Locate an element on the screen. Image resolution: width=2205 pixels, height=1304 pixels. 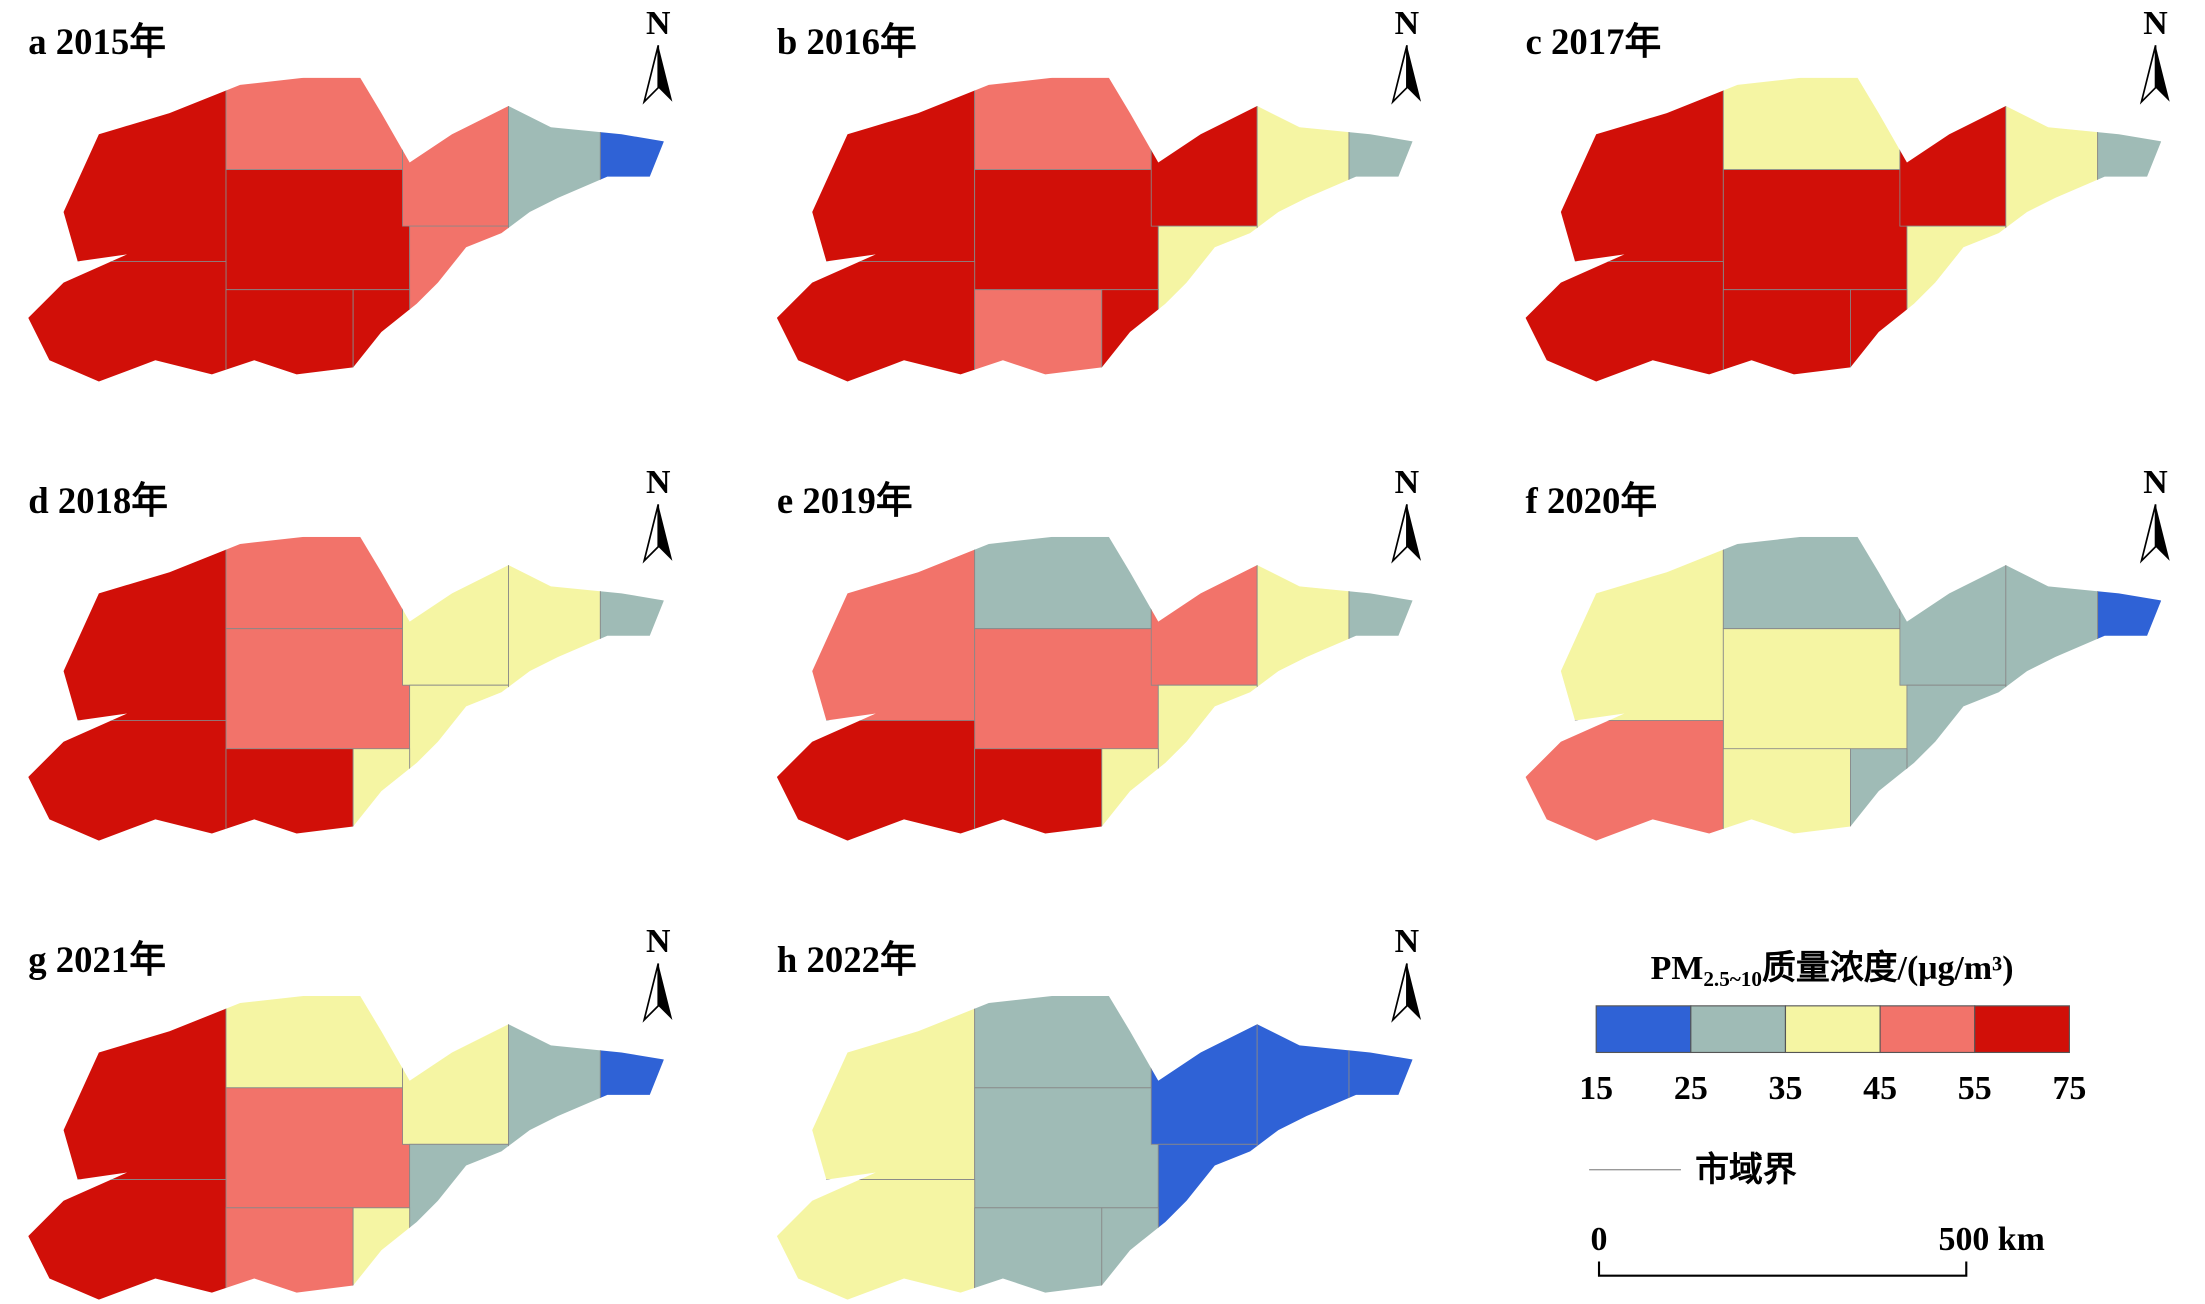
legend-tick-label: 35 is located at coordinates (1786, 1088).